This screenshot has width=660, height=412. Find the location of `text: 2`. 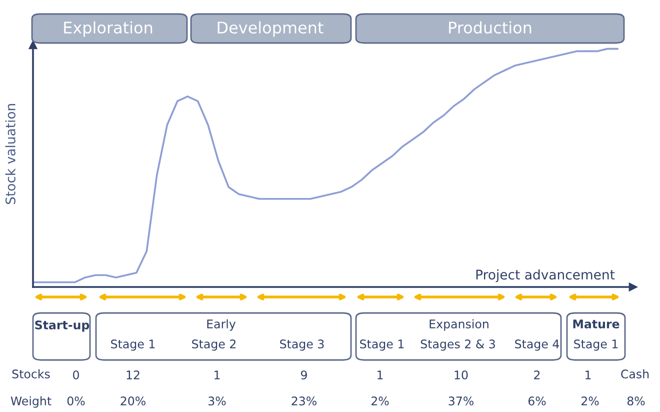

text: 2 is located at coordinates (537, 375).